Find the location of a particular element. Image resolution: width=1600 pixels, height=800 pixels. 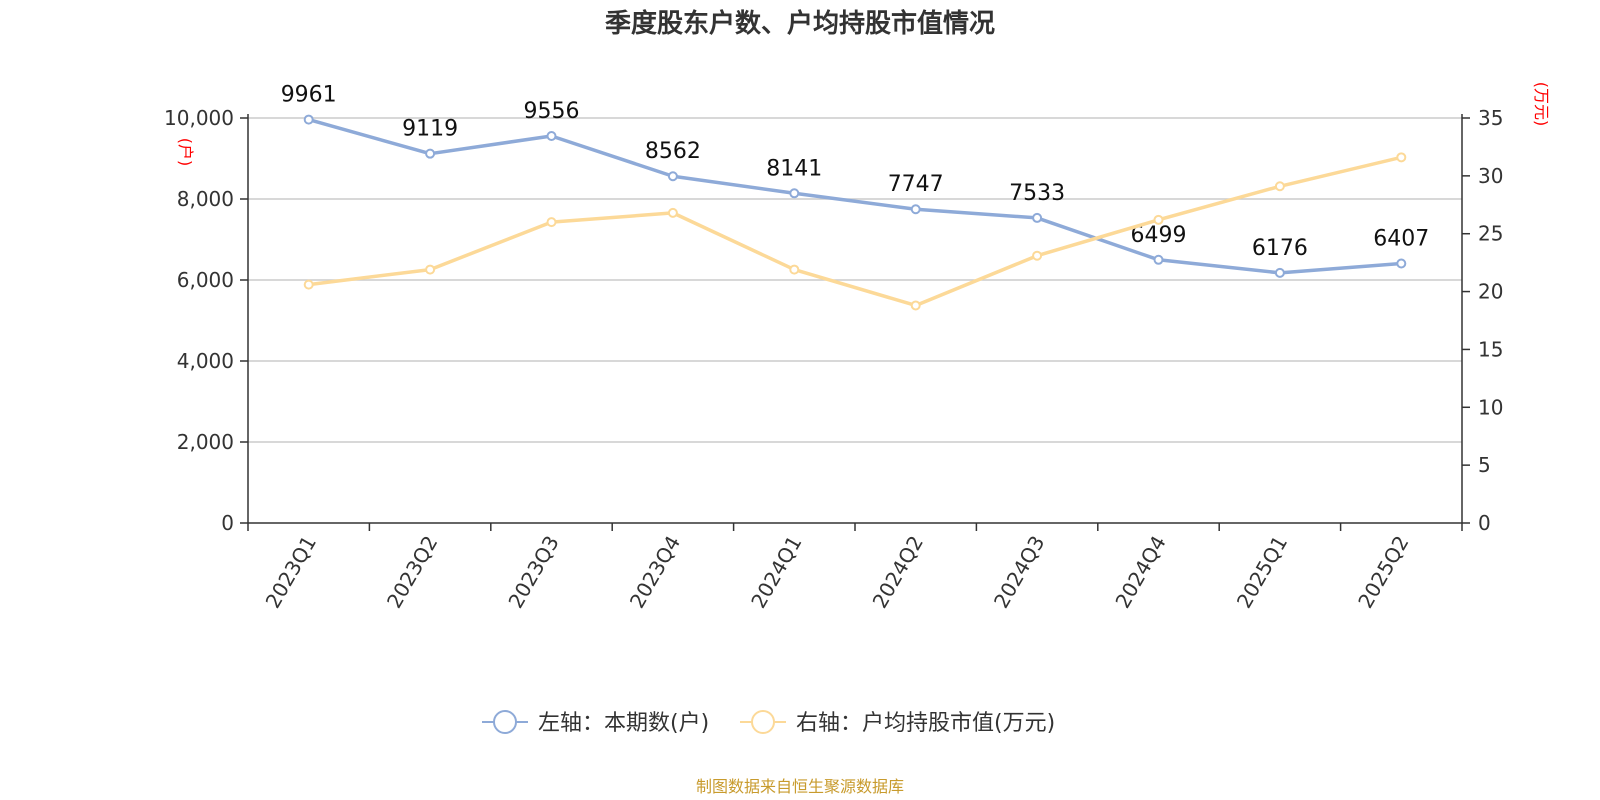

left-axis-tick-label: 8,000 is located at coordinates (205, 199).